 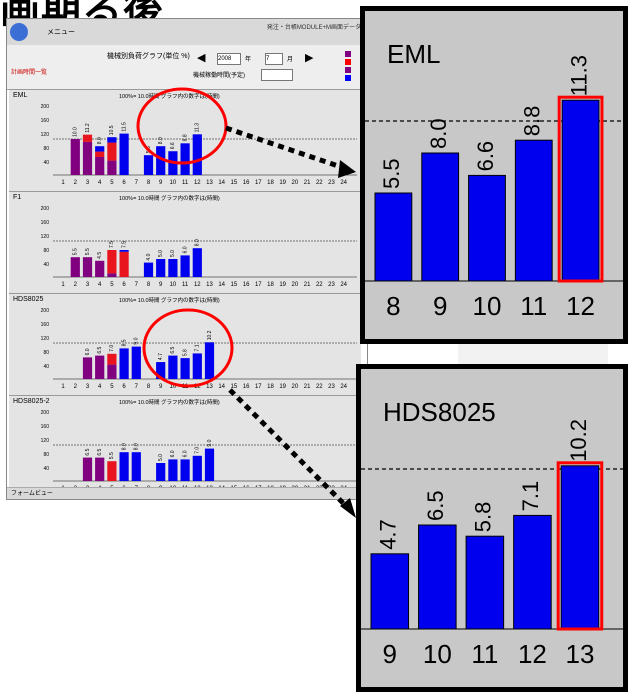 What do you see at coordinates (173, 183) in the screenshot?
I see `x-tick-label: 10` at bounding box center [173, 183].